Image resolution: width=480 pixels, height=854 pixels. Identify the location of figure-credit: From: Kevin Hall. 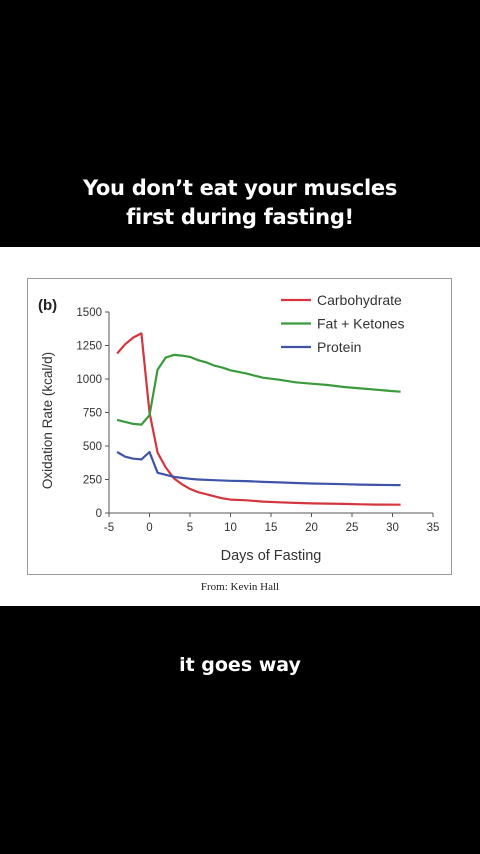
(240, 587).